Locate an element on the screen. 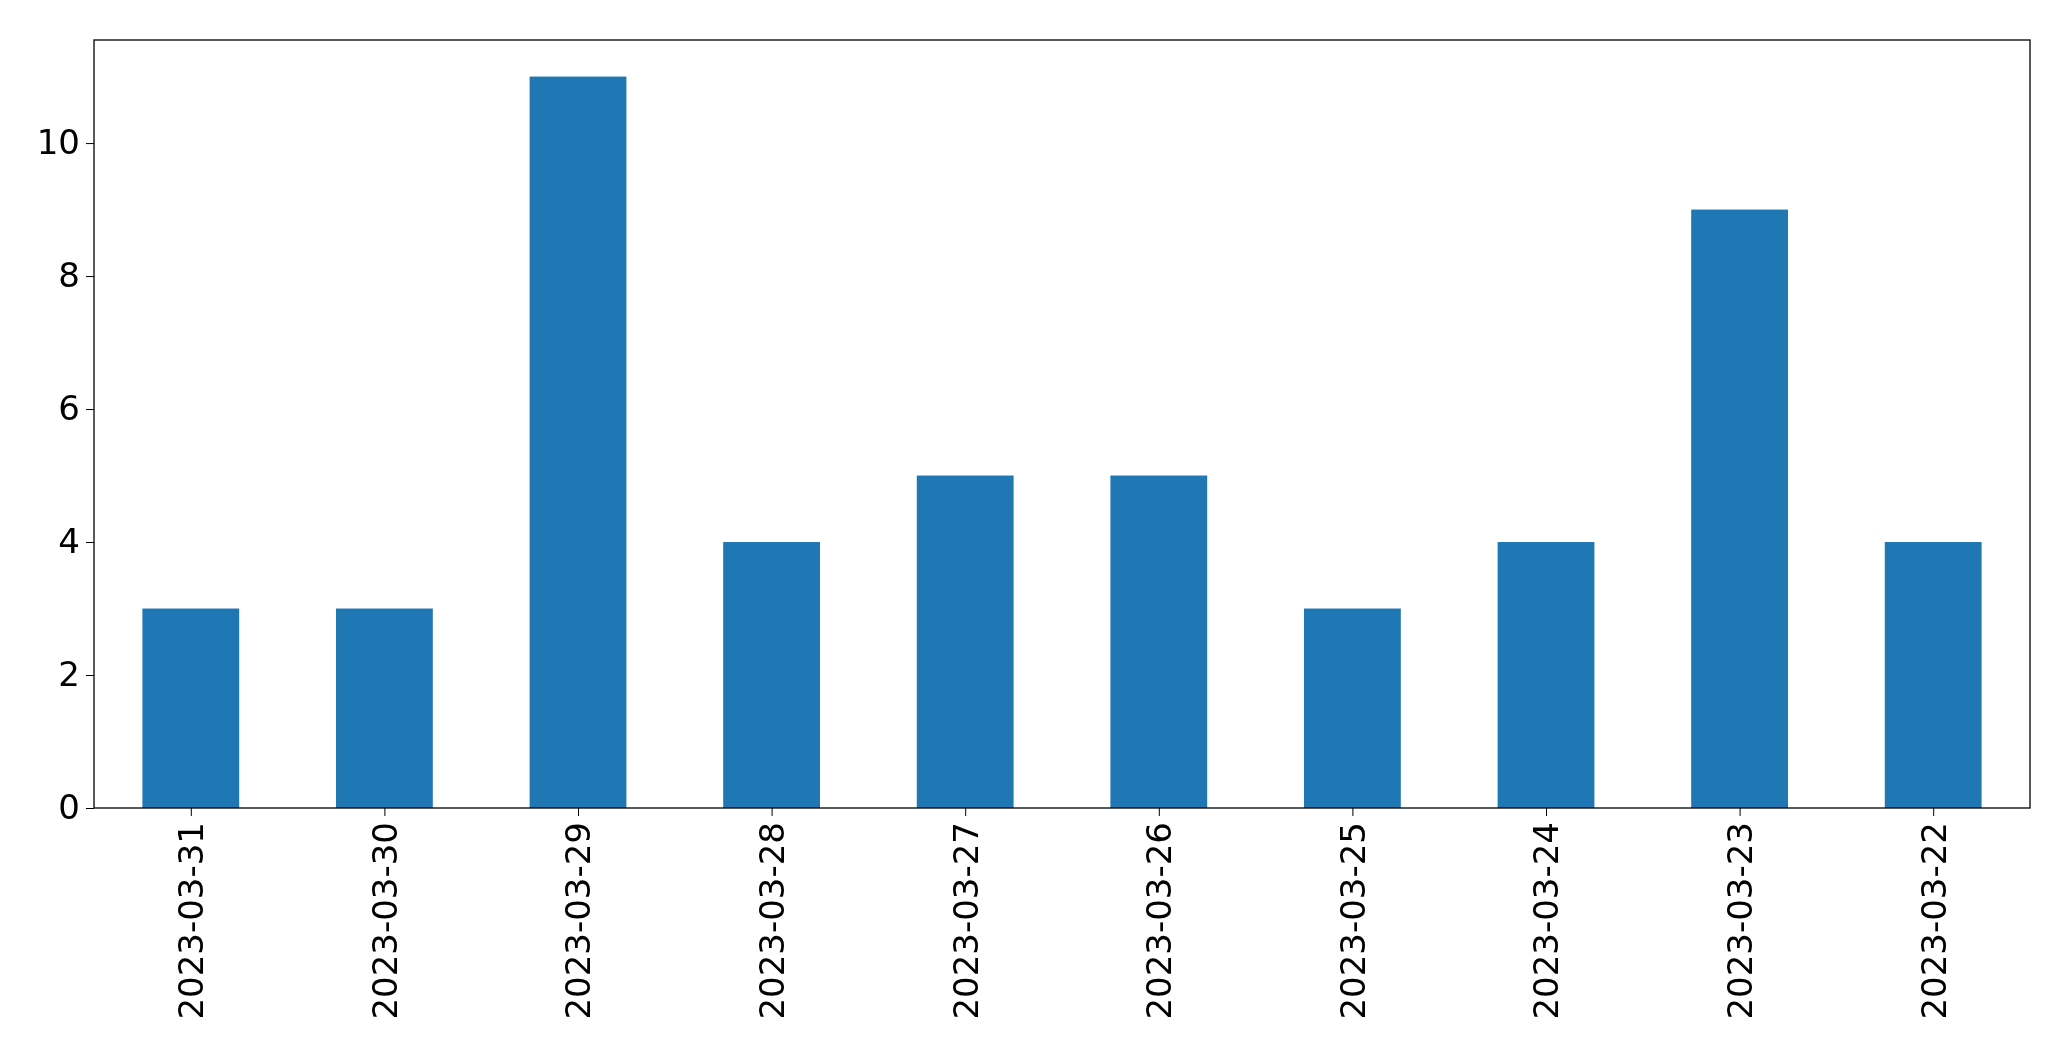 The image size is (2071, 1061). y-tick-label: 6 is located at coordinates (69, 408).